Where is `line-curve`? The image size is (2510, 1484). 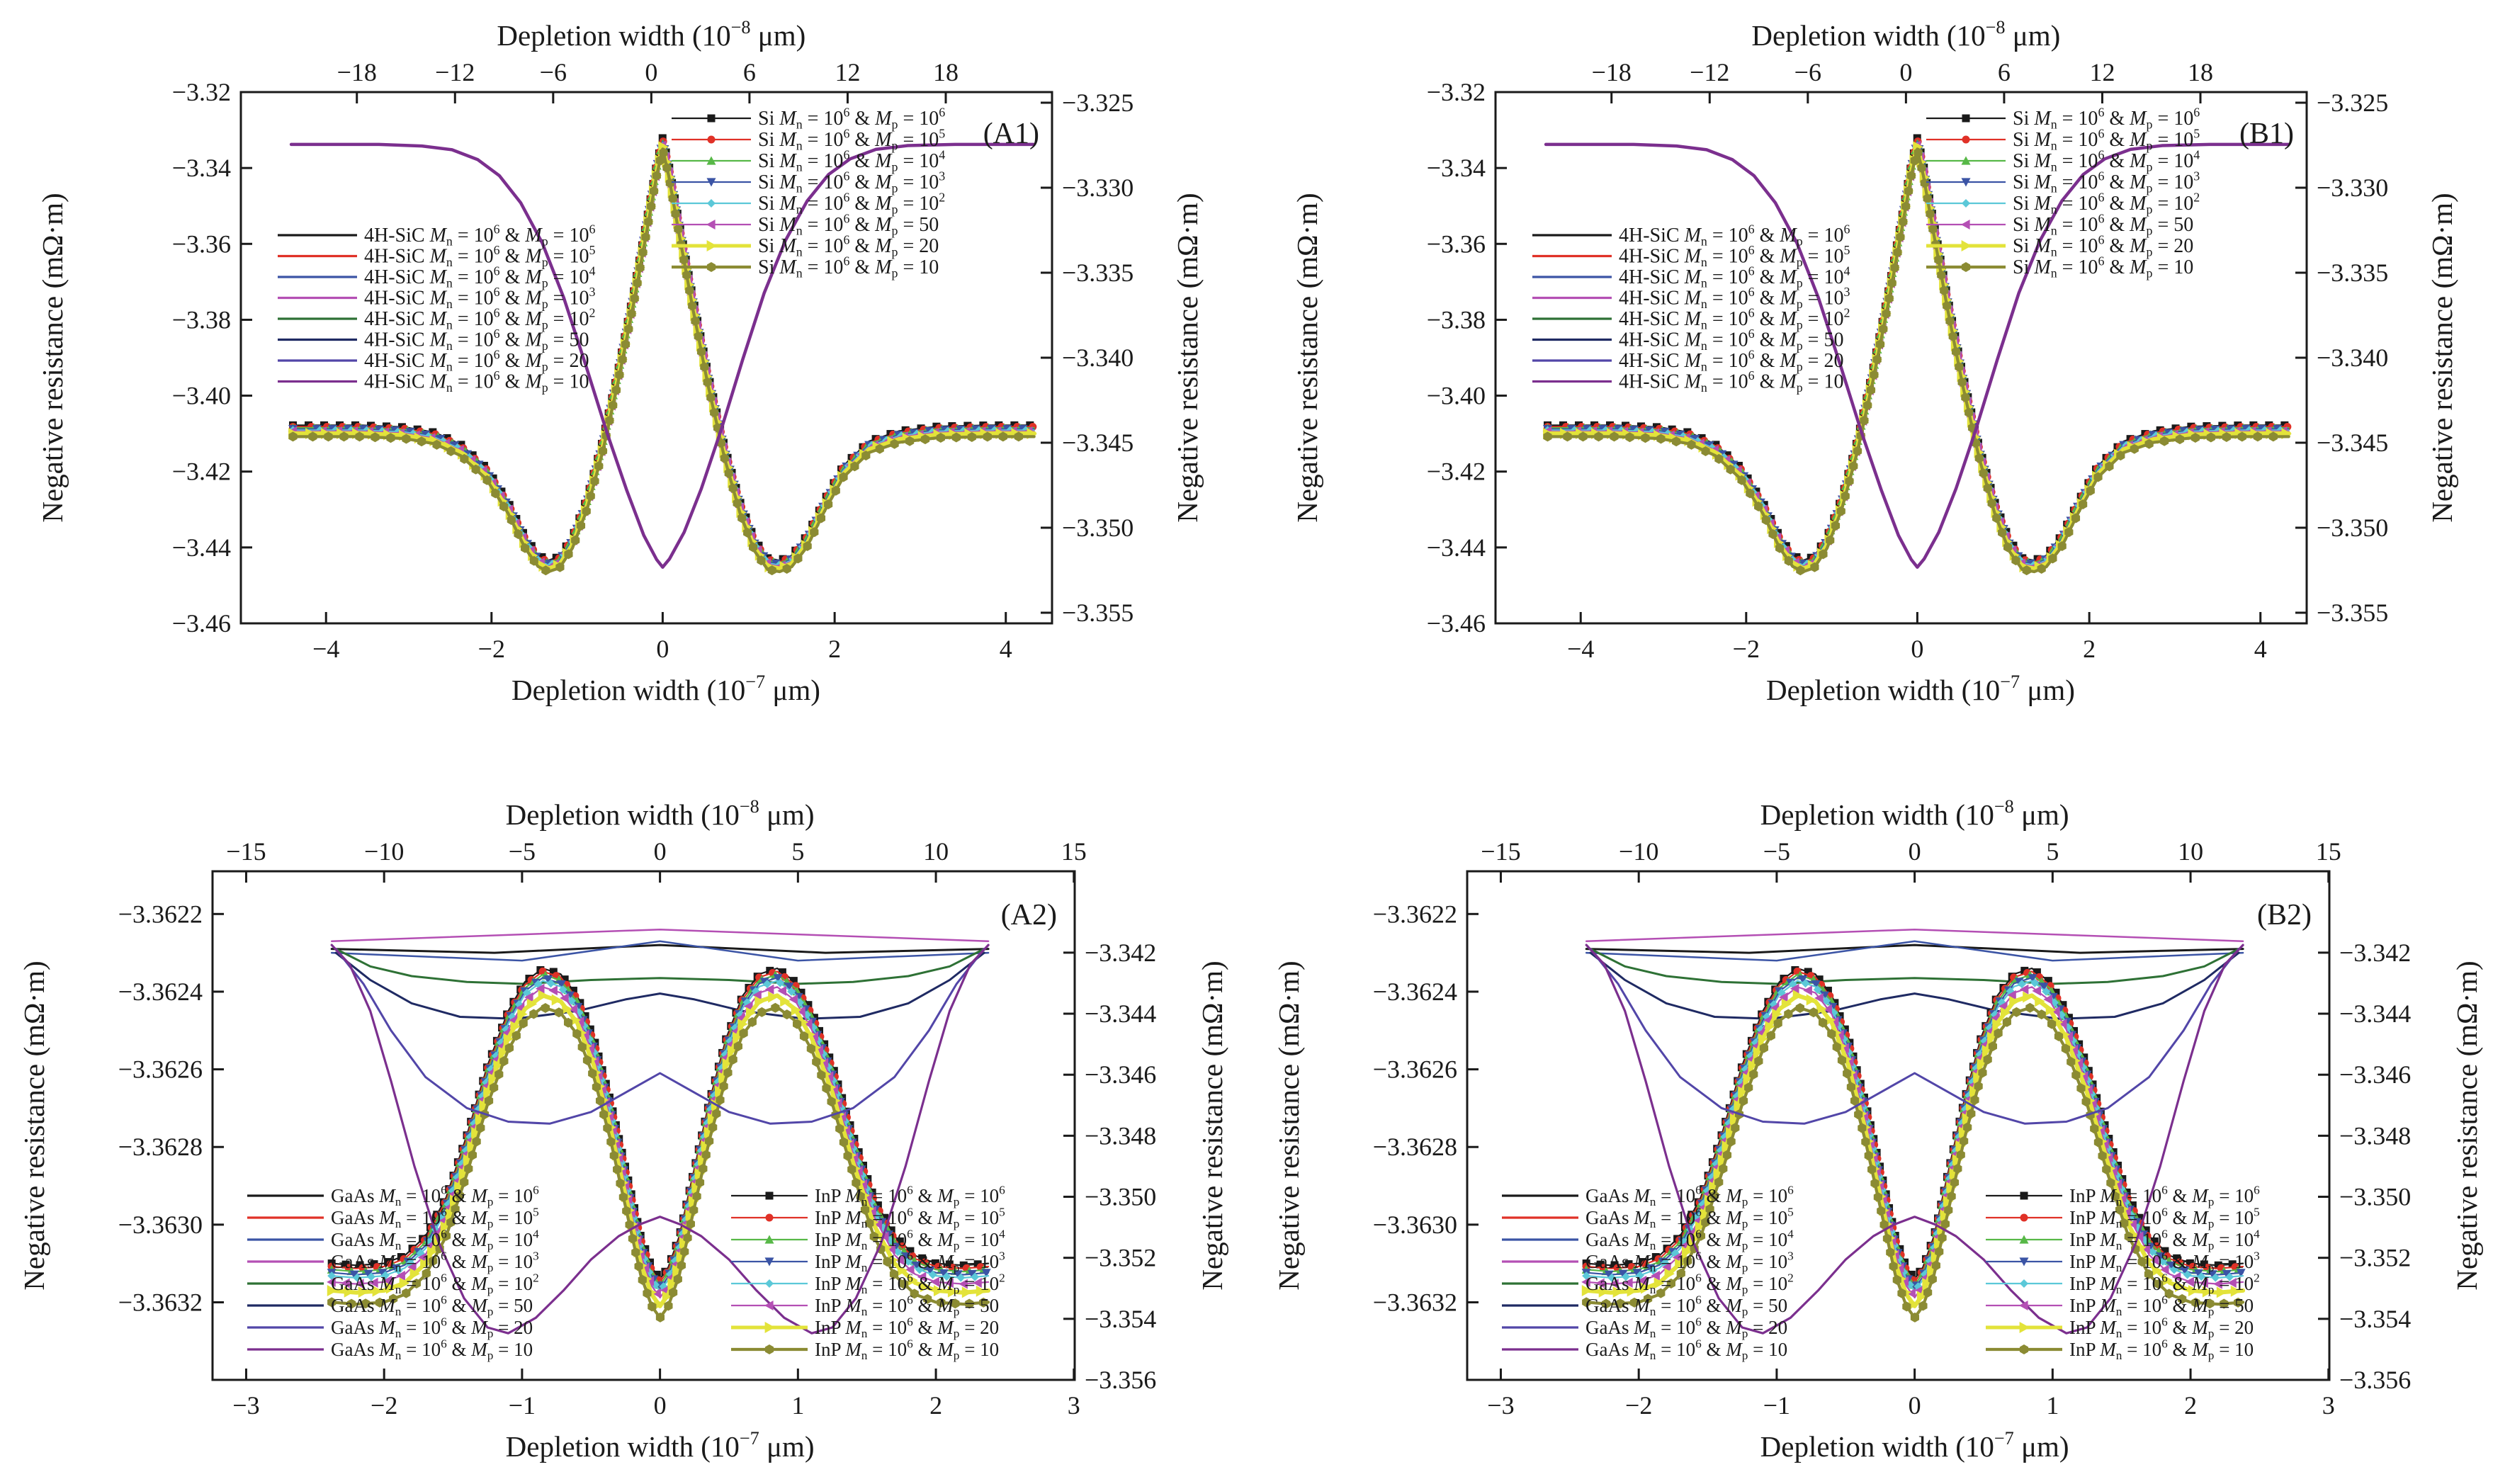 line-curve is located at coordinates (659, 966).